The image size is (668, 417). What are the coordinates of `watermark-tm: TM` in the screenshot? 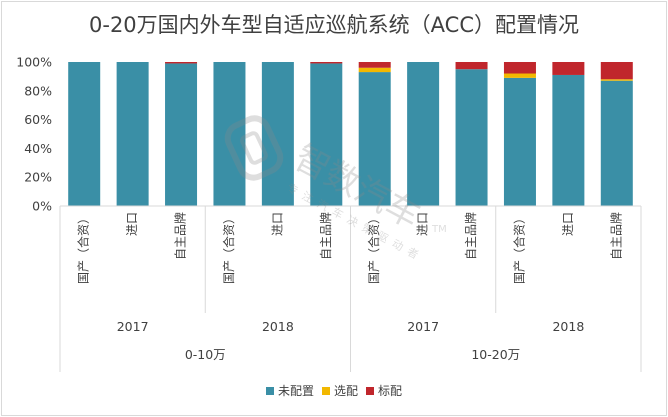 It's located at (439, 229).